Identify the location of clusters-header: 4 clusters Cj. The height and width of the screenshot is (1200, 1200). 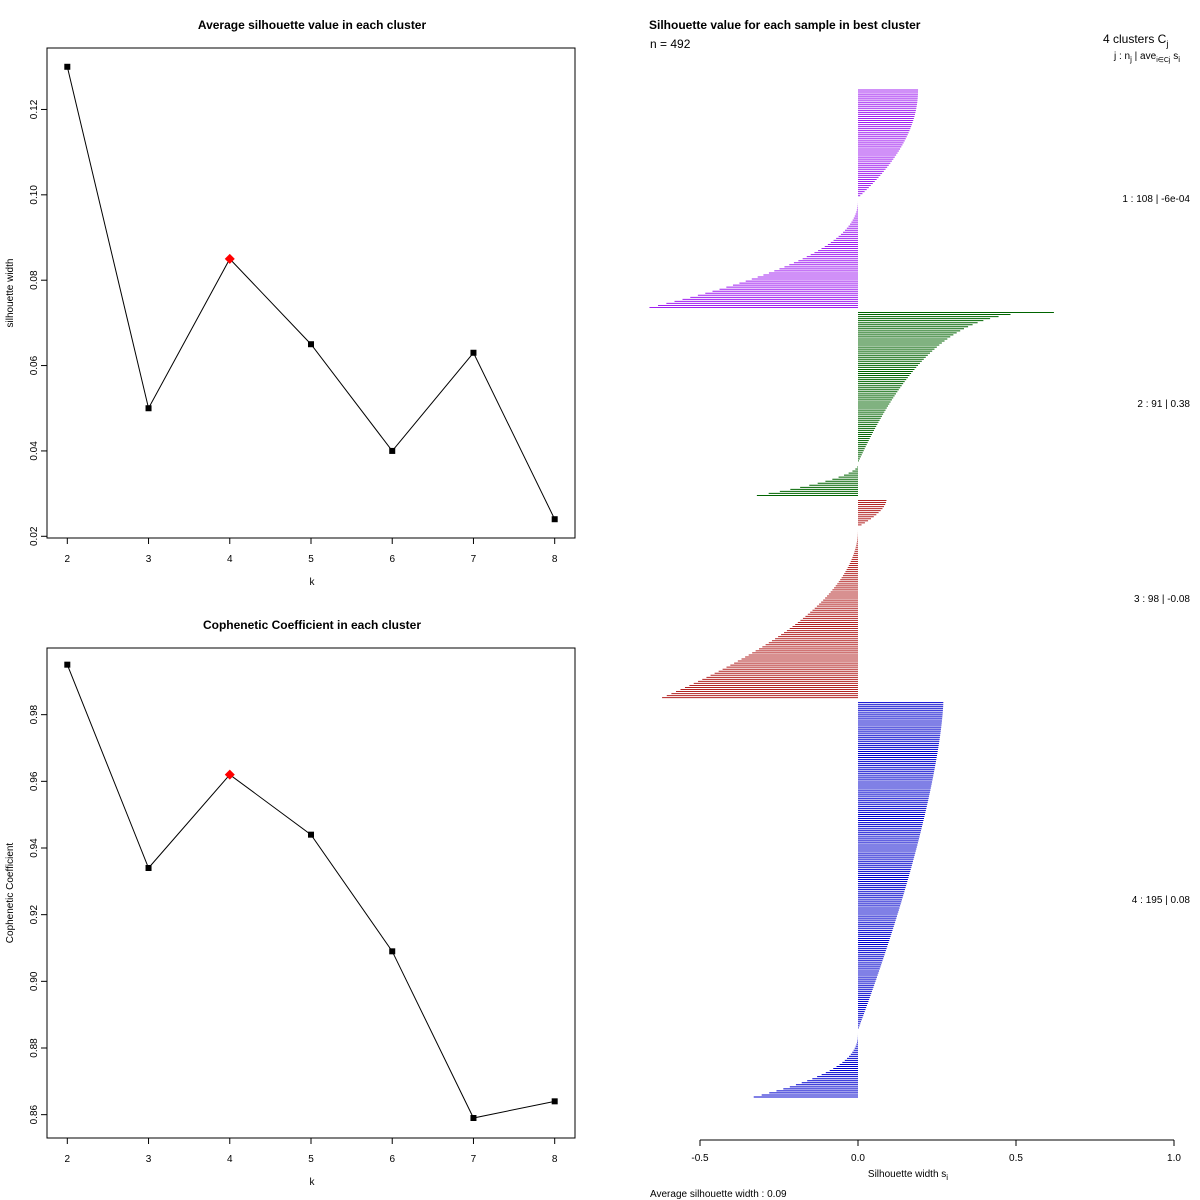
(1135, 40).